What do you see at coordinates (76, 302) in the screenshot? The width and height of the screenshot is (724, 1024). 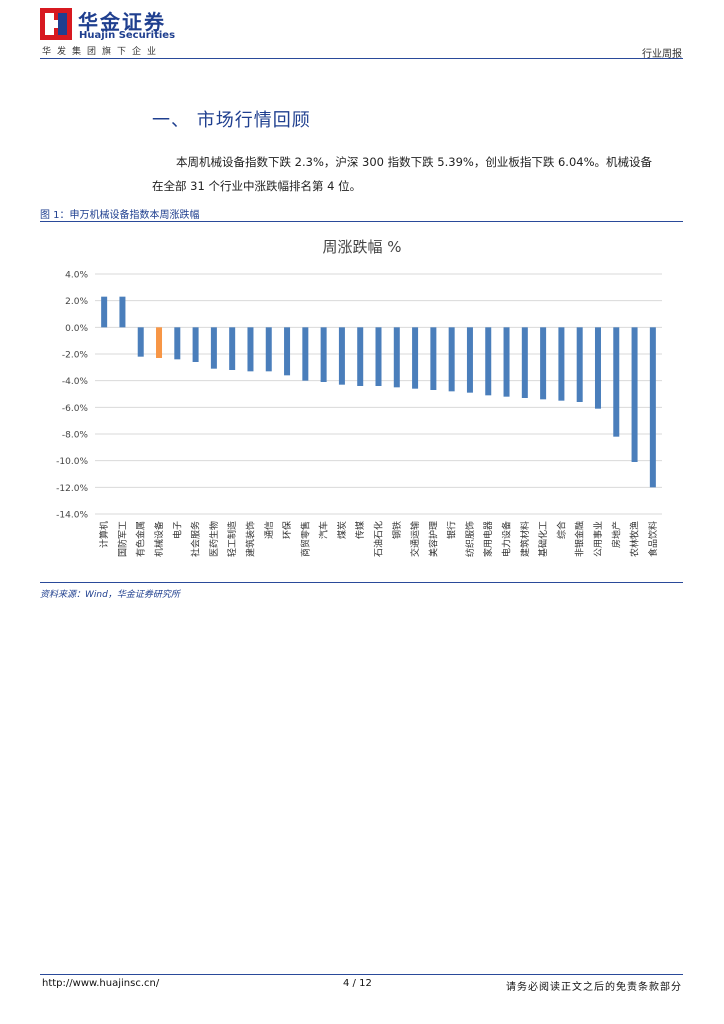 I see `y-tick-label: 2.0%` at bounding box center [76, 302].